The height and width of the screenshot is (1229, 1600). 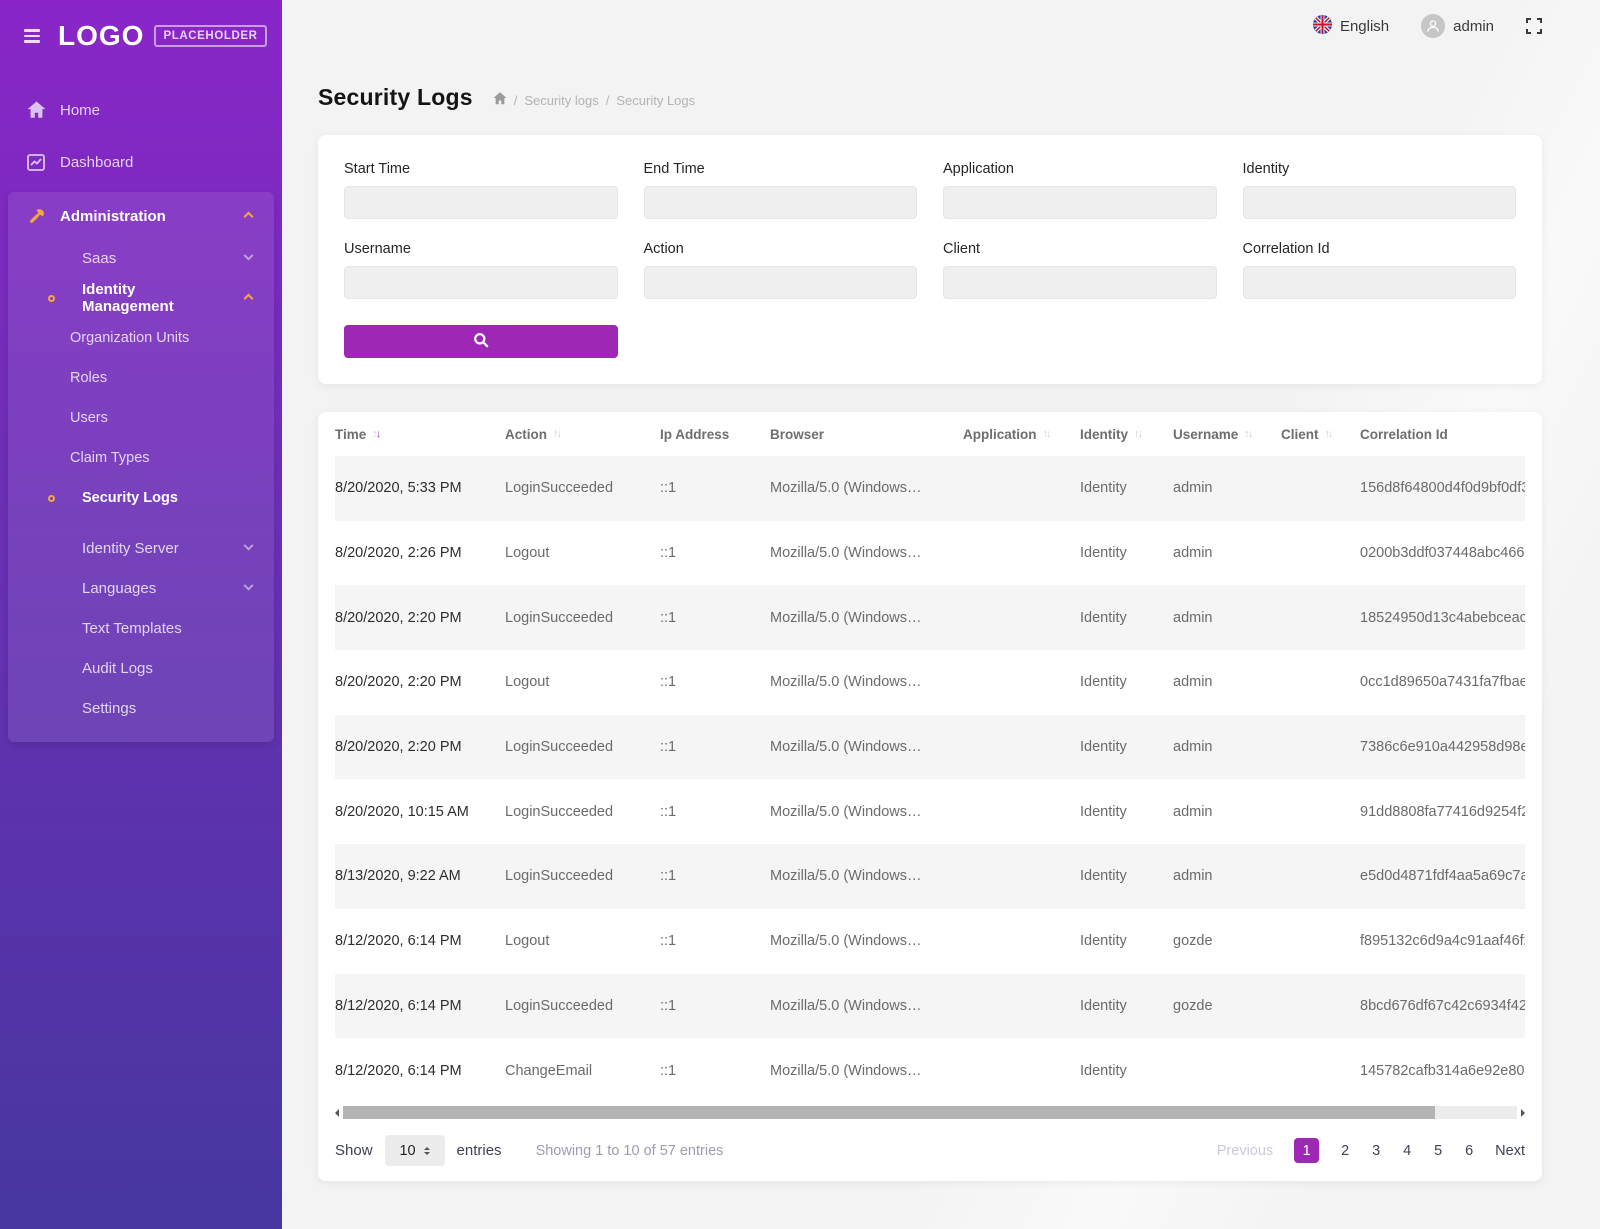 What do you see at coordinates (1442, 1005) in the screenshot?
I see `cell-correlation: 8bcd676df67c42c6934f42` at bounding box center [1442, 1005].